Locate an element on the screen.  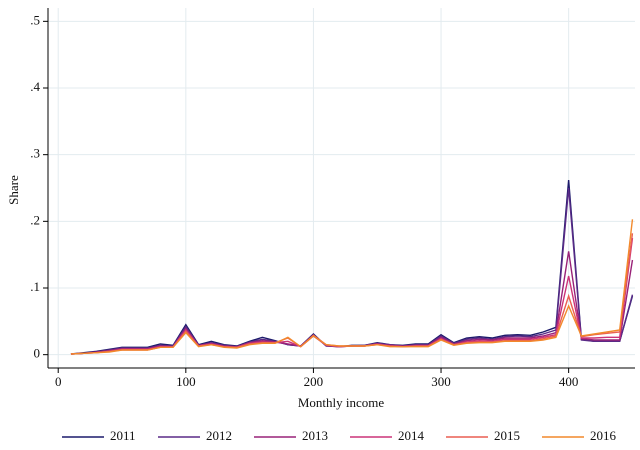
x-tick-label: 0 is located at coordinates (58, 381).